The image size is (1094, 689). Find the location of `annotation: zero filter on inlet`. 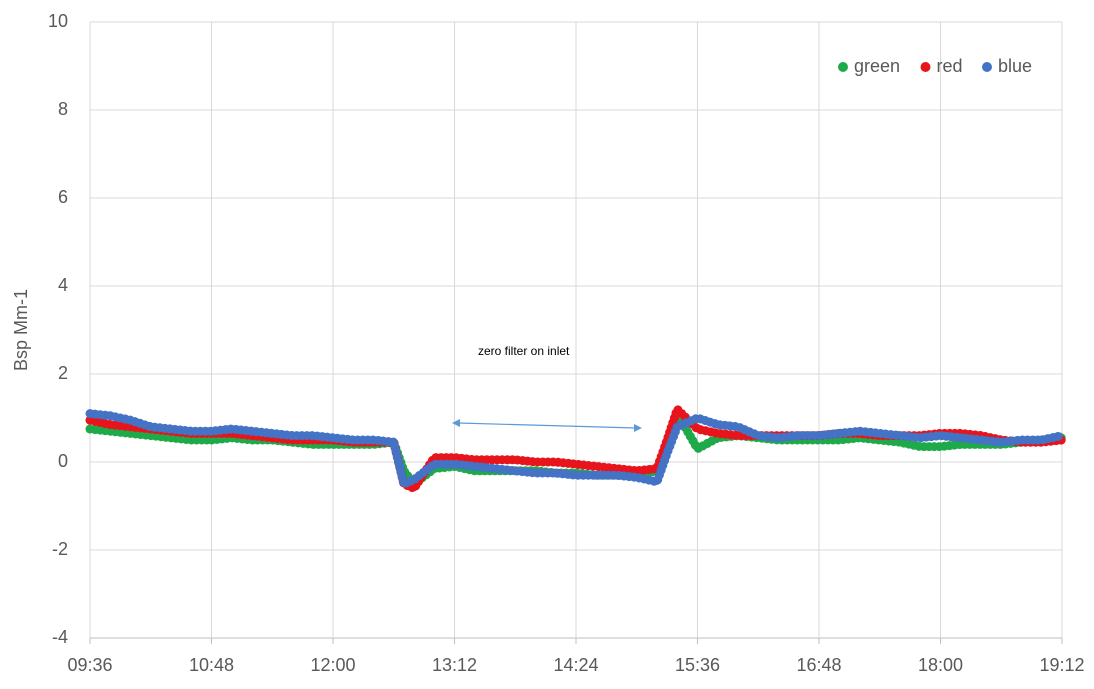

annotation: zero filter on inlet is located at coordinates (524, 351).